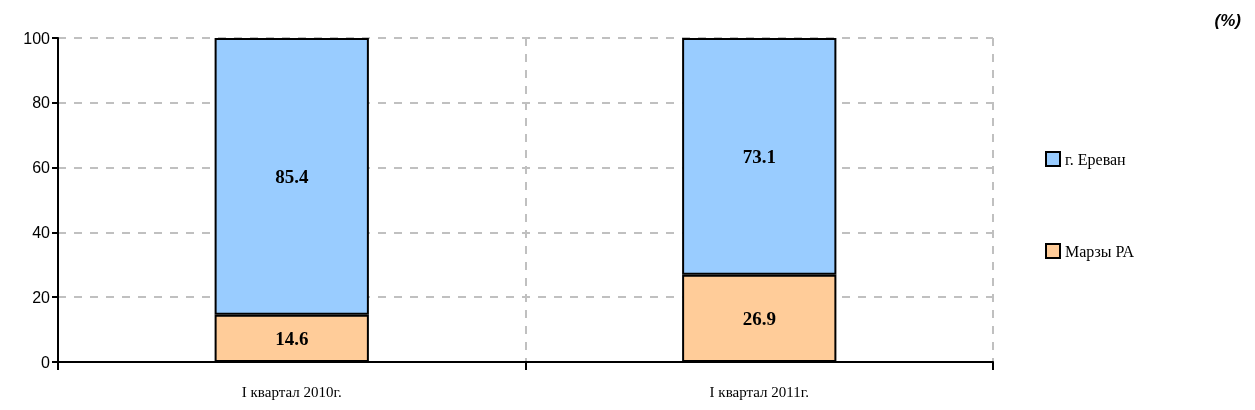 Image resolution: width=1255 pixels, height=410 pixels. Describe the element at coordinates (291, 391) in the screenshot. I see `x-tick-label: I квартал 2010г.` at that location.